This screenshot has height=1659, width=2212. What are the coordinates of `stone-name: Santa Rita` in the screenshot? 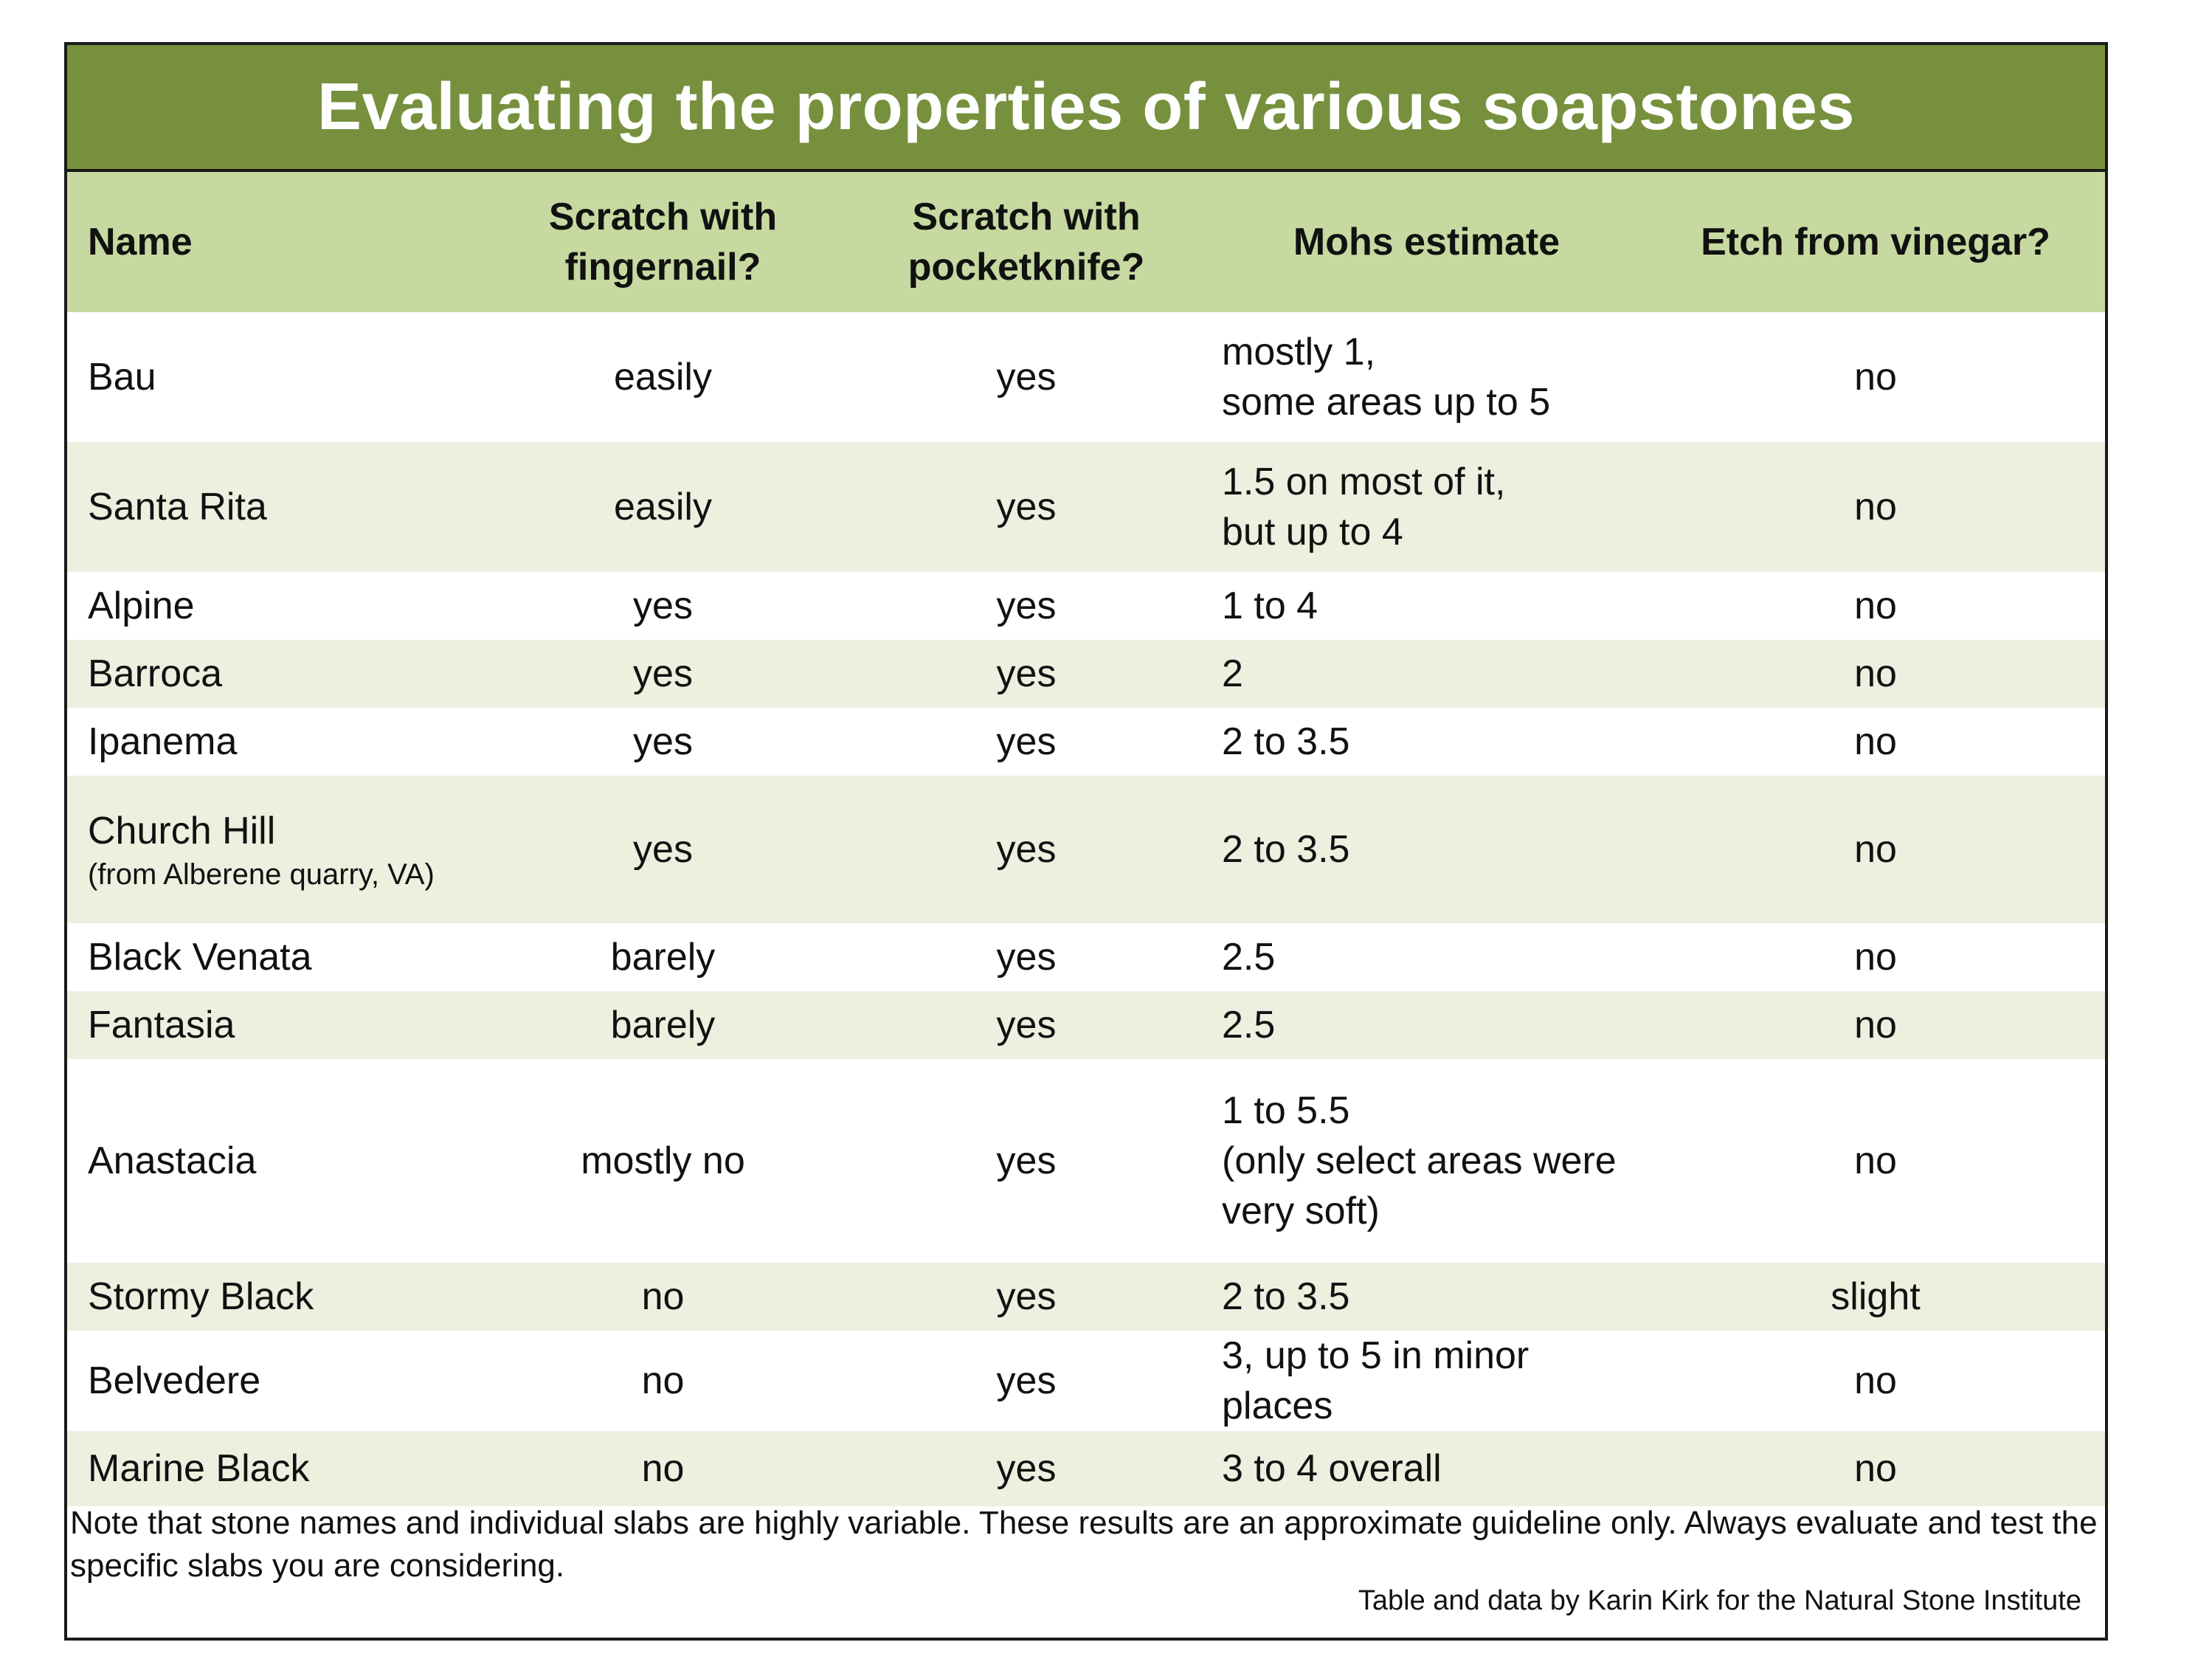 It's located at (178, 507).